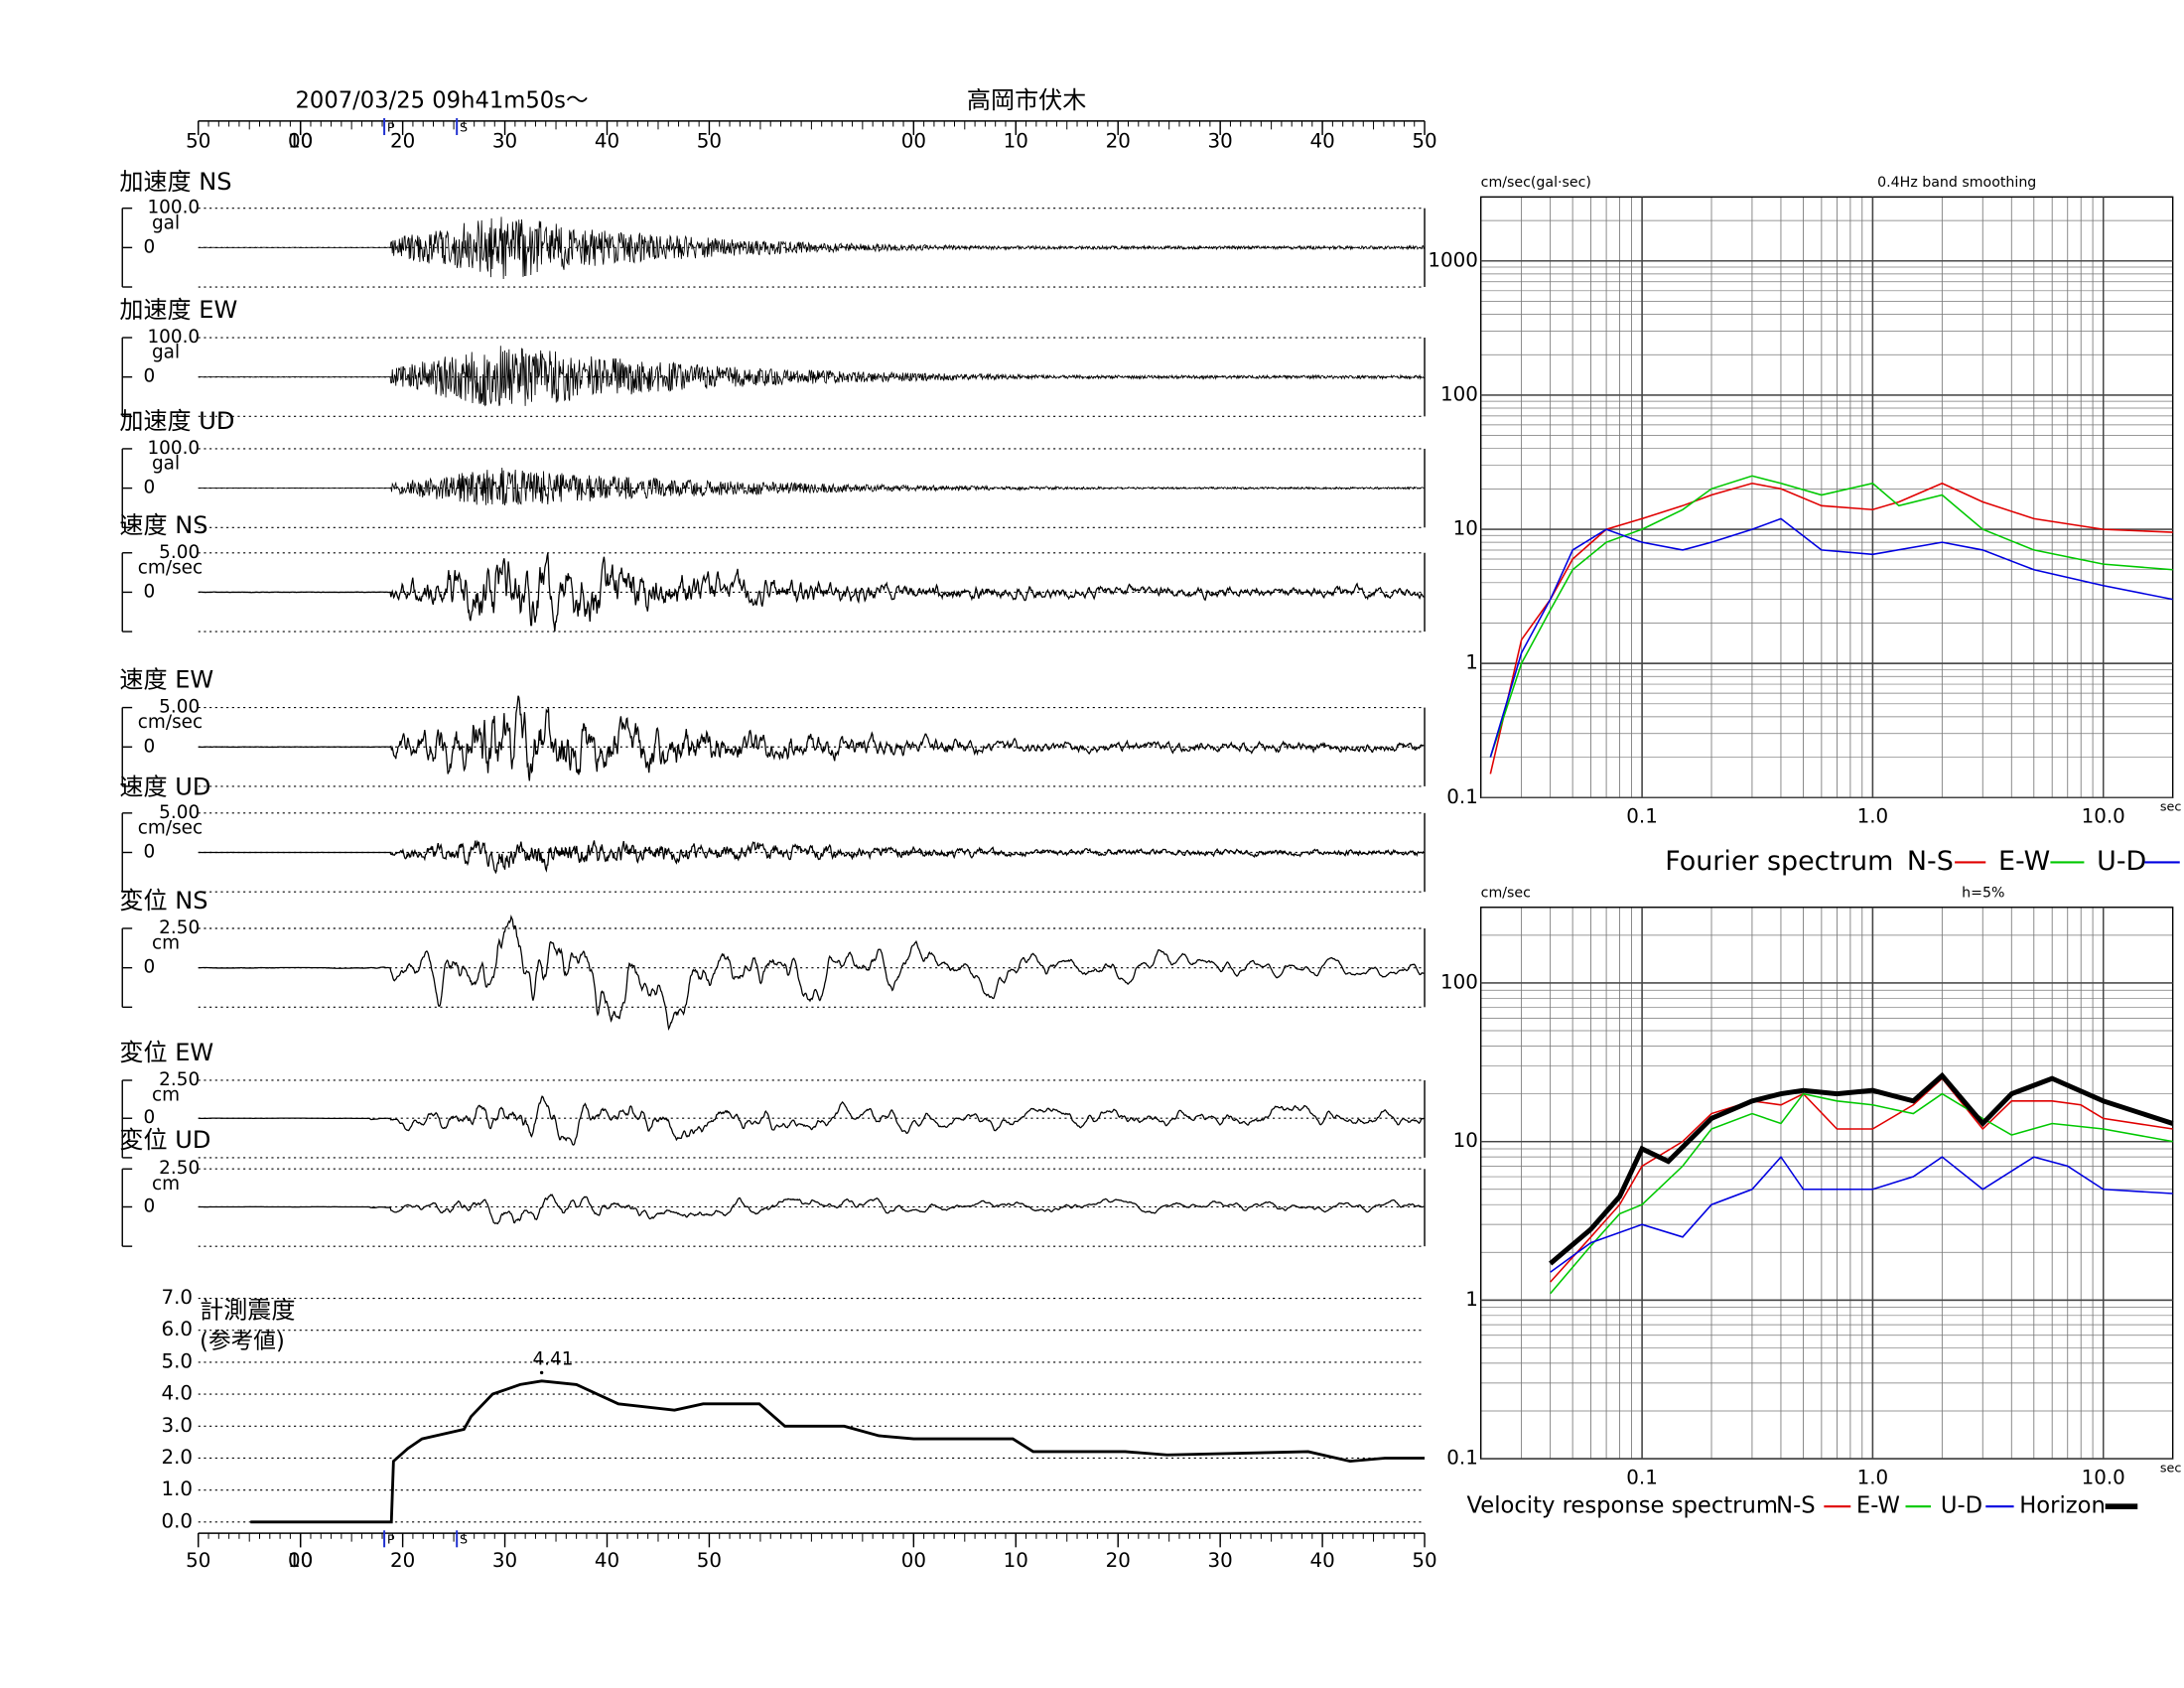 This screenshot has width=2184, height=1688. What do you see at coordinates (1452, 259) in the screenshot?
I see `y-tick-label: 1000` at bounding box center [1452, 259].